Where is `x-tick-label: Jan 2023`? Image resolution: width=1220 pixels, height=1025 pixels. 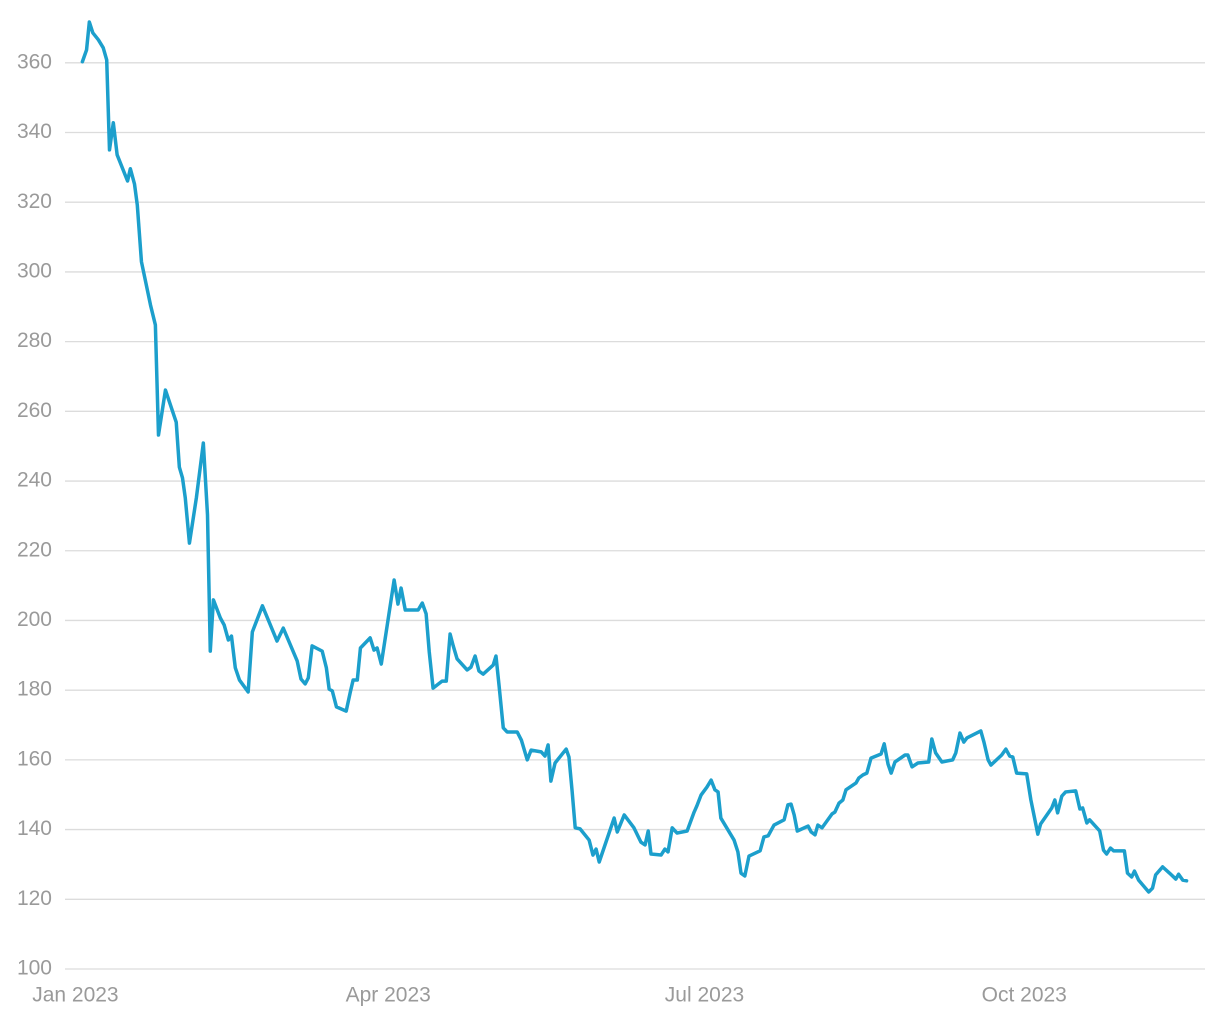
x-tick-label: Jan 2023 is located at coordinates (75, 995).